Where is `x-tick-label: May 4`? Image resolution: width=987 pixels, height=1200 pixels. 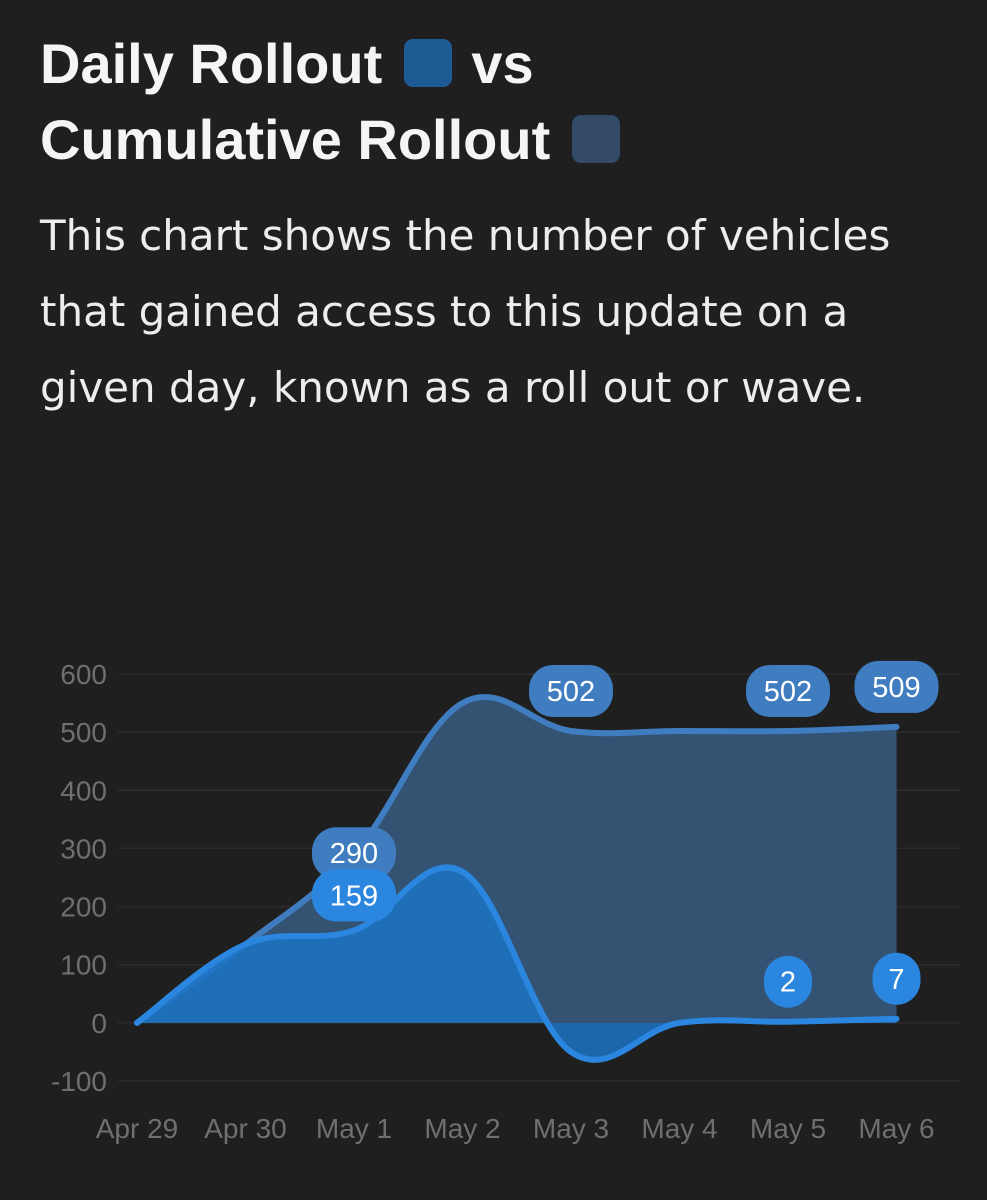 x-tick-label: May 4 is located at coordinates (679, 1128).